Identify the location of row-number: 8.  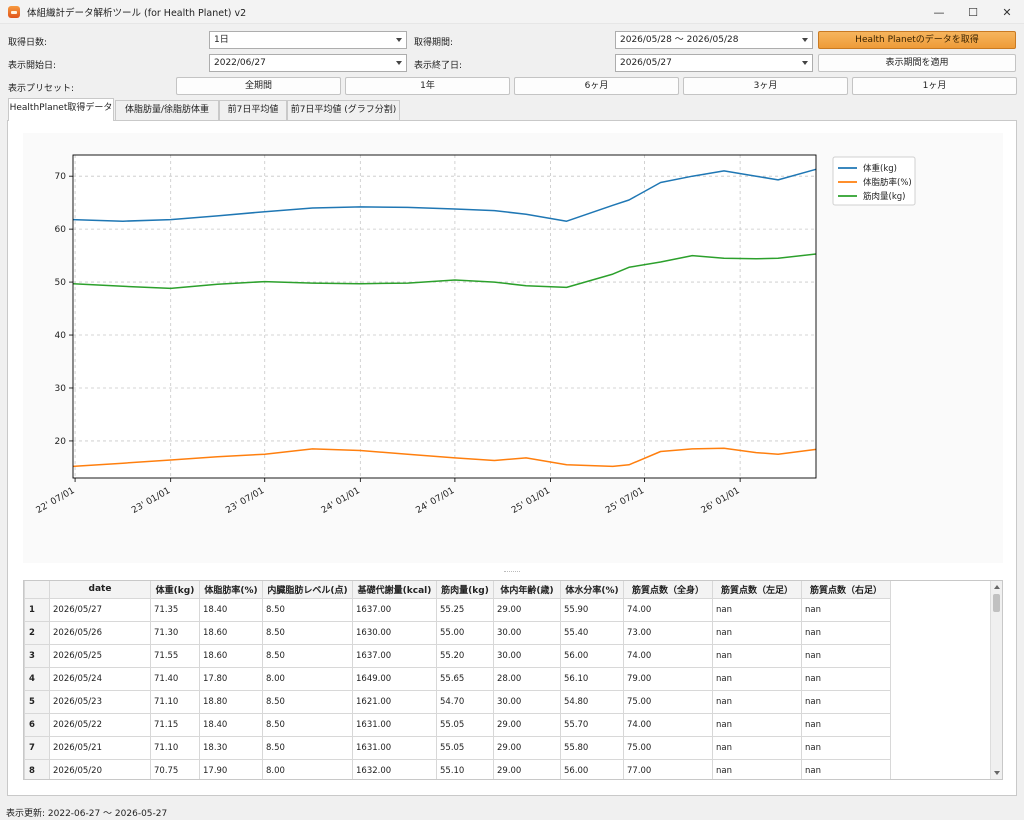
(37, 768).